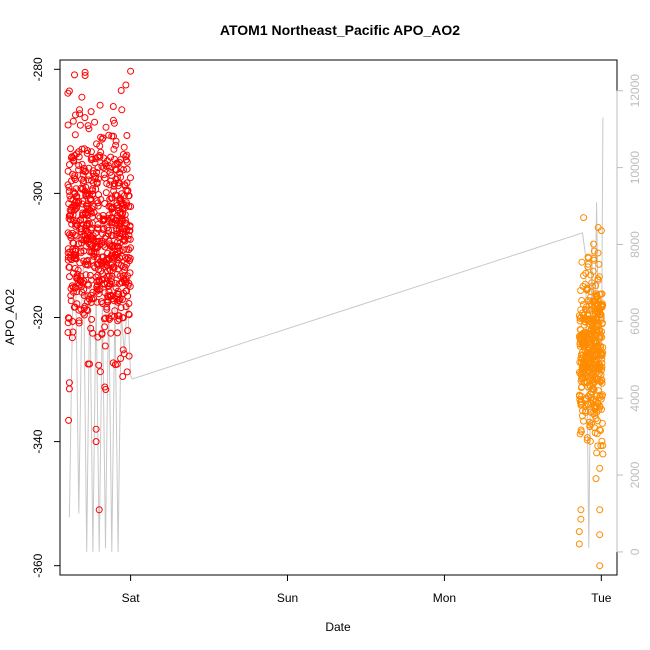 The height and width of the screenshot is (650, 650). I want to click on x-axis: Sat Sun Mon Tue, so click(367, 590).